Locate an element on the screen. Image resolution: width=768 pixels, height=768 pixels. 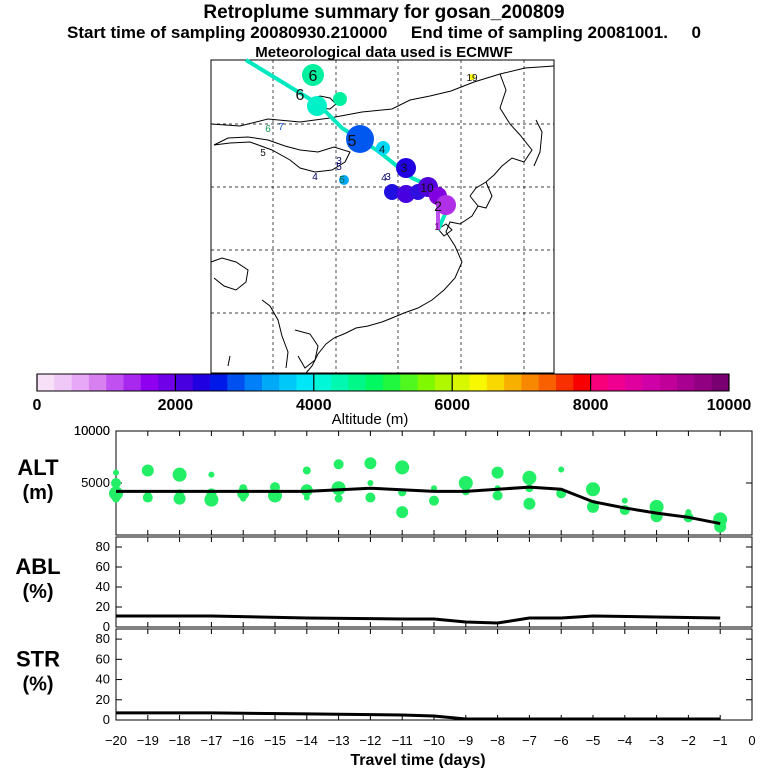
y-tick-label: 10000 is located at coordinates (92, 430).